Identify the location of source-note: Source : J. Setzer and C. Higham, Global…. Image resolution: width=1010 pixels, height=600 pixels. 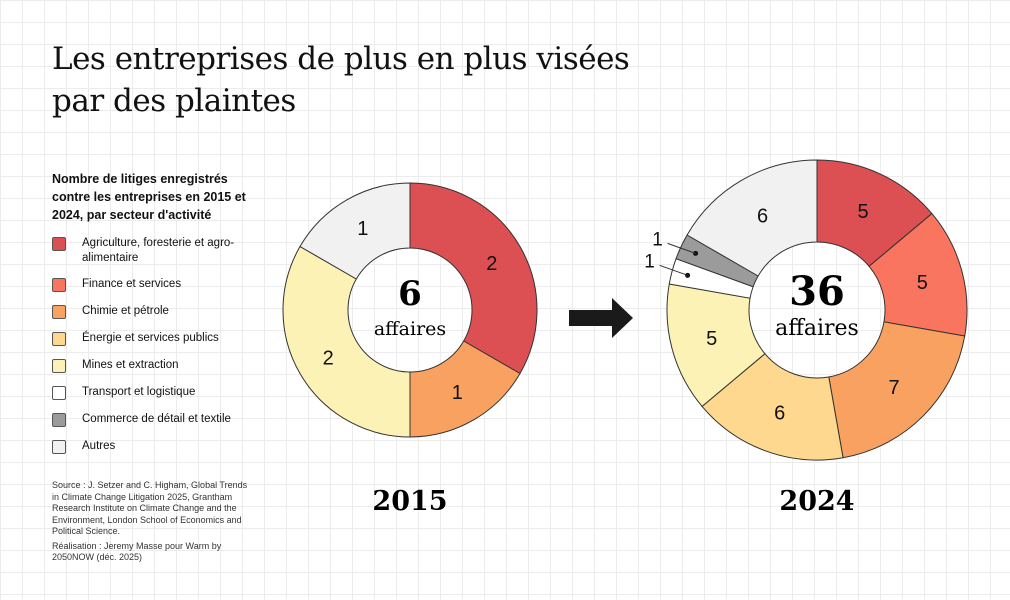
(152, 523).